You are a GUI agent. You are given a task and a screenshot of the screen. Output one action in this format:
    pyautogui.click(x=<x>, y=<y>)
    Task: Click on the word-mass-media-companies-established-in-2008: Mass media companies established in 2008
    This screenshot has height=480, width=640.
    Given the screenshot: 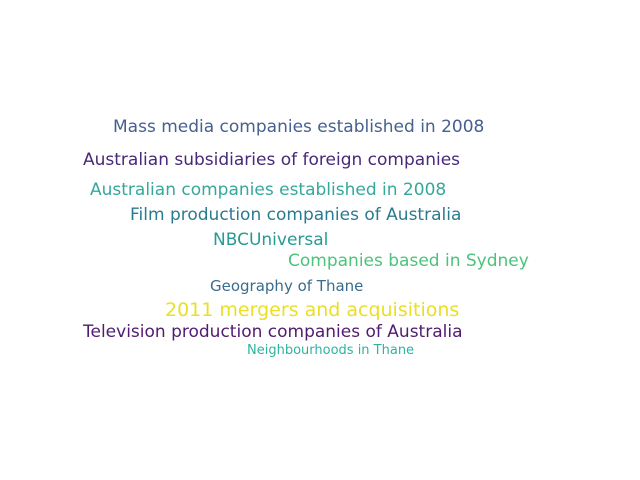 What is the action you would take?
    pyautogui.click(x=299, y=127)
    